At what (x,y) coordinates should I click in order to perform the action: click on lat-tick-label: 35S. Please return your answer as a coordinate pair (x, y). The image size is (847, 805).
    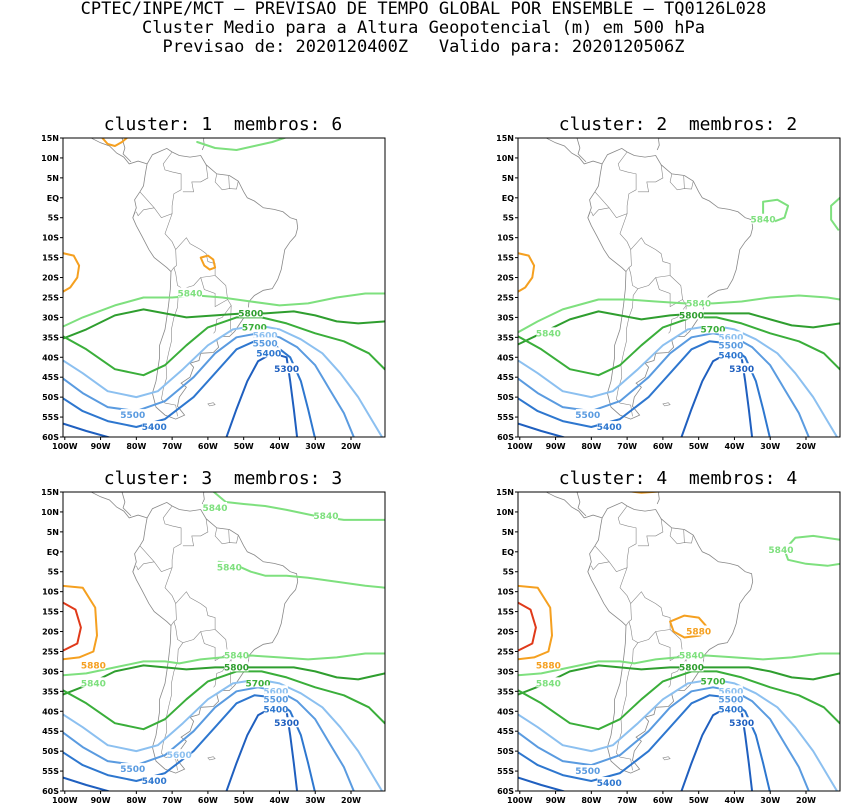
    Looking at the image, I should click on (505, 337).